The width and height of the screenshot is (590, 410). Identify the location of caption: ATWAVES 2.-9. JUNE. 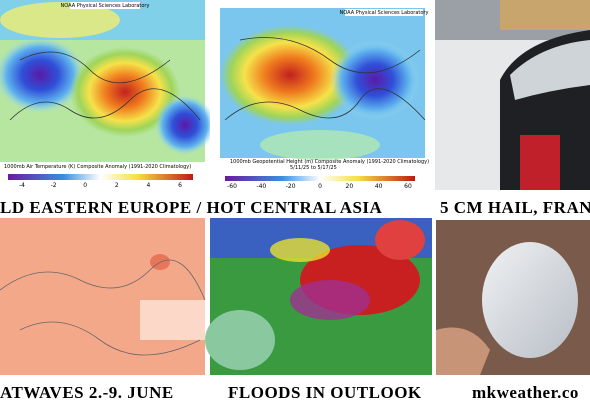
(87, 392).